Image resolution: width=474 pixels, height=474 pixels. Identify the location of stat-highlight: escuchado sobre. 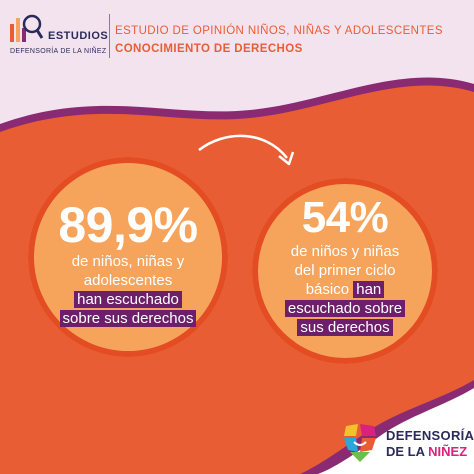
(345, 308).